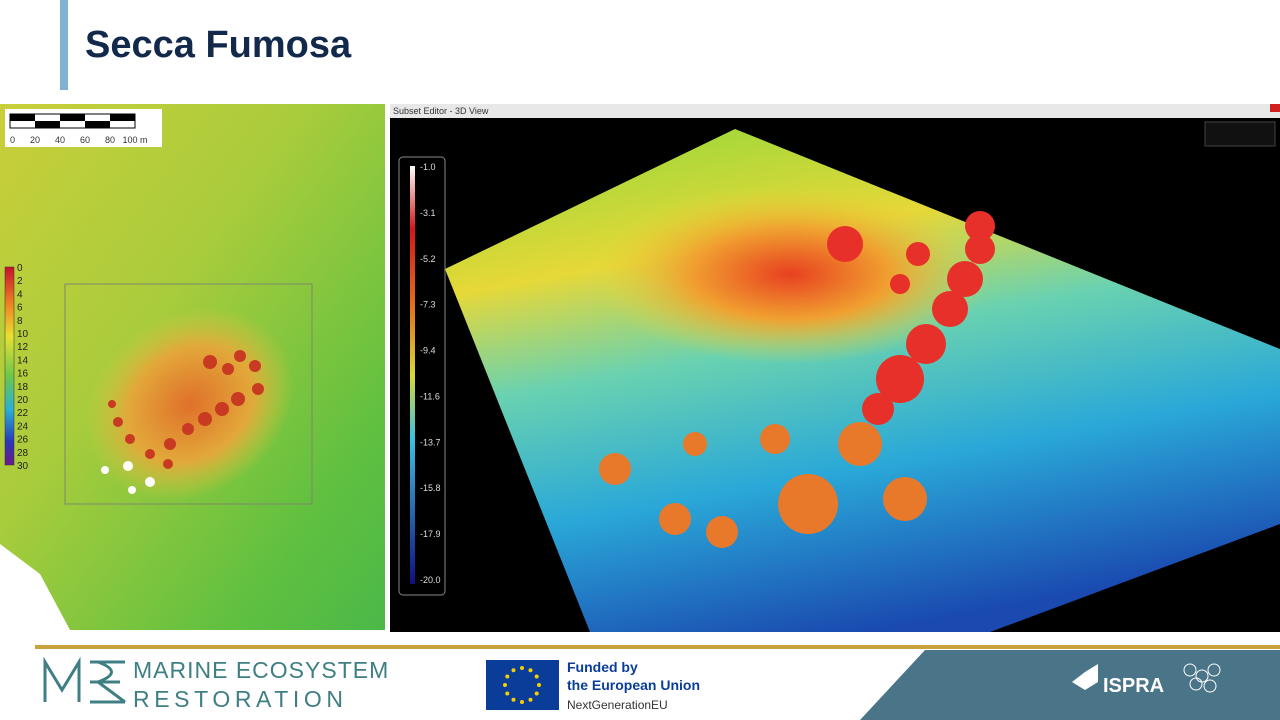 This screenshot has width=1280, height=720. What do you see at coordinates (261, 670) in the screenshot?
I see `mer-line1: MARINE ECOSYSTEM` at bounding box center [261, 670].